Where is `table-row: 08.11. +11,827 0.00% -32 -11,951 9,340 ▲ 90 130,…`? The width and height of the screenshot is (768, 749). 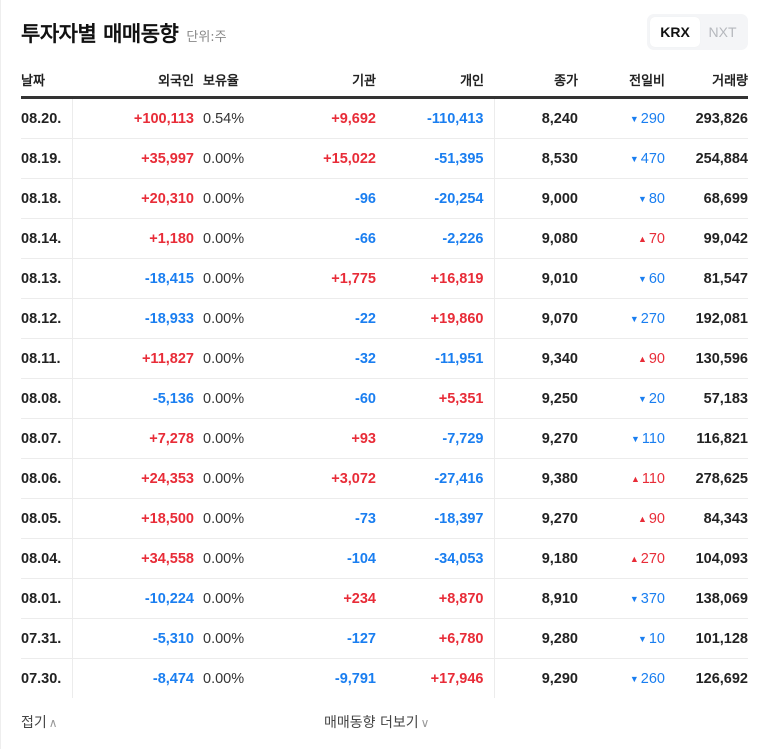 table-row: 08.11. +11,827 0.00% -32 -11,951 9,340 ▲ 90 130,… is located at coordinates (384, 358).